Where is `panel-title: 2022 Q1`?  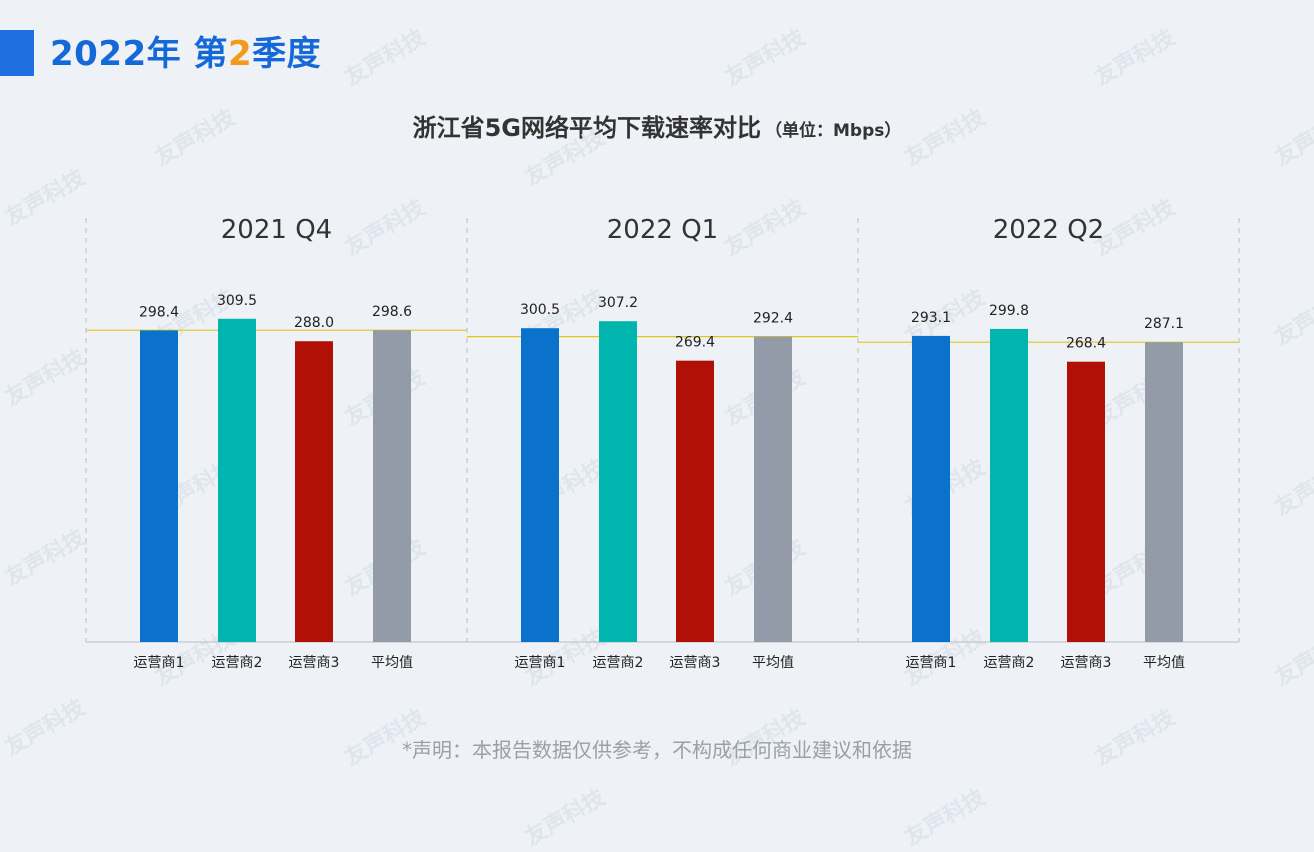
panel-title: 2022 Q1 is located at coordinates (662, 230).